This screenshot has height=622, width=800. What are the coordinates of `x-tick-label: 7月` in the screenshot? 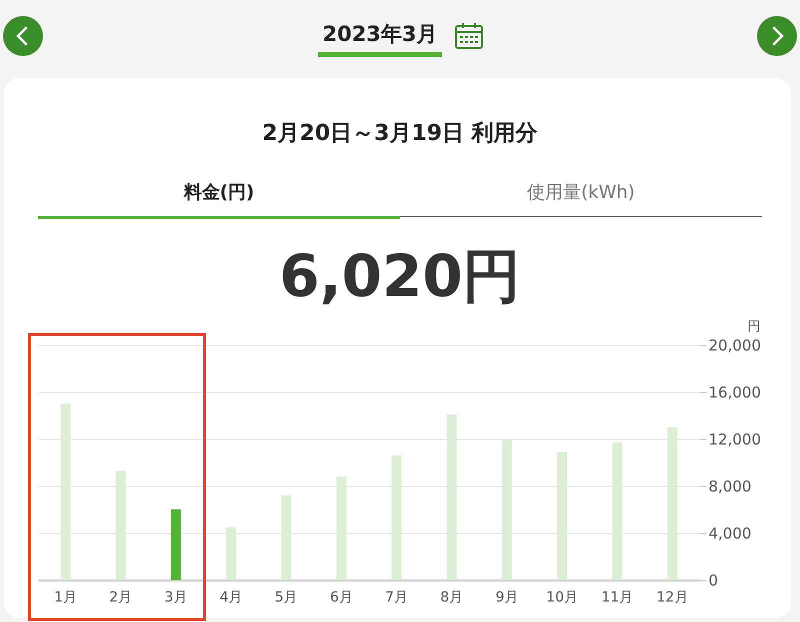 It's located at (396, 598).